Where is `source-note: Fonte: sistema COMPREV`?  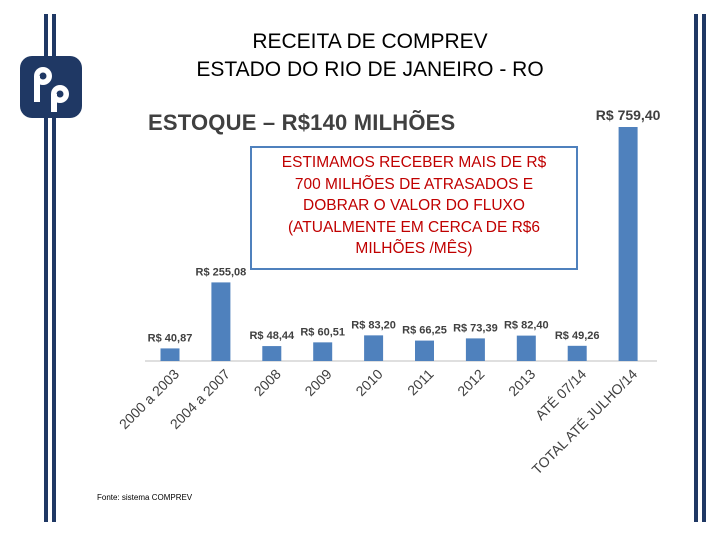
source-note: Fonte: sistema COMPREV is located at coordinates (145, 497).